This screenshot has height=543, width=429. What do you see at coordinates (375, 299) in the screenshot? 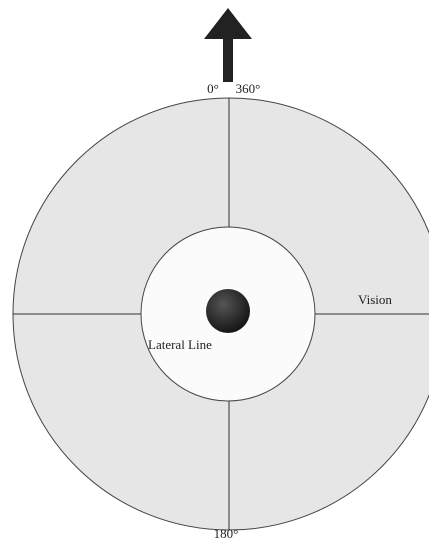
I see `vision-label: Vision` at bounding box center [375, 299].